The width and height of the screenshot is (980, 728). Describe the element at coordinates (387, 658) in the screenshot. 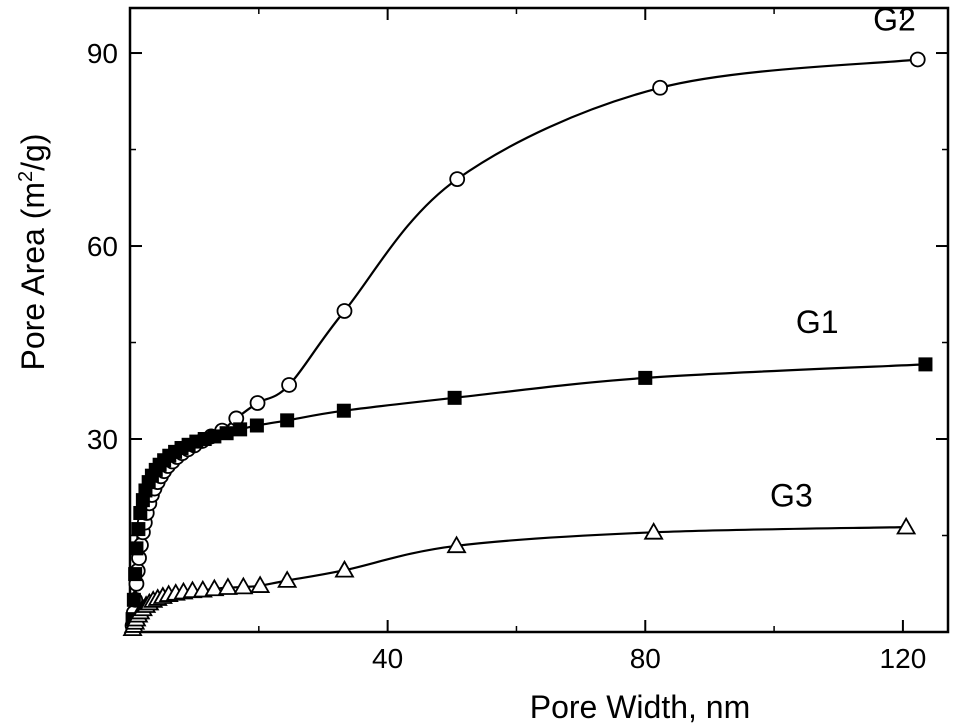

I see `x-tick-label: 40` at that location.